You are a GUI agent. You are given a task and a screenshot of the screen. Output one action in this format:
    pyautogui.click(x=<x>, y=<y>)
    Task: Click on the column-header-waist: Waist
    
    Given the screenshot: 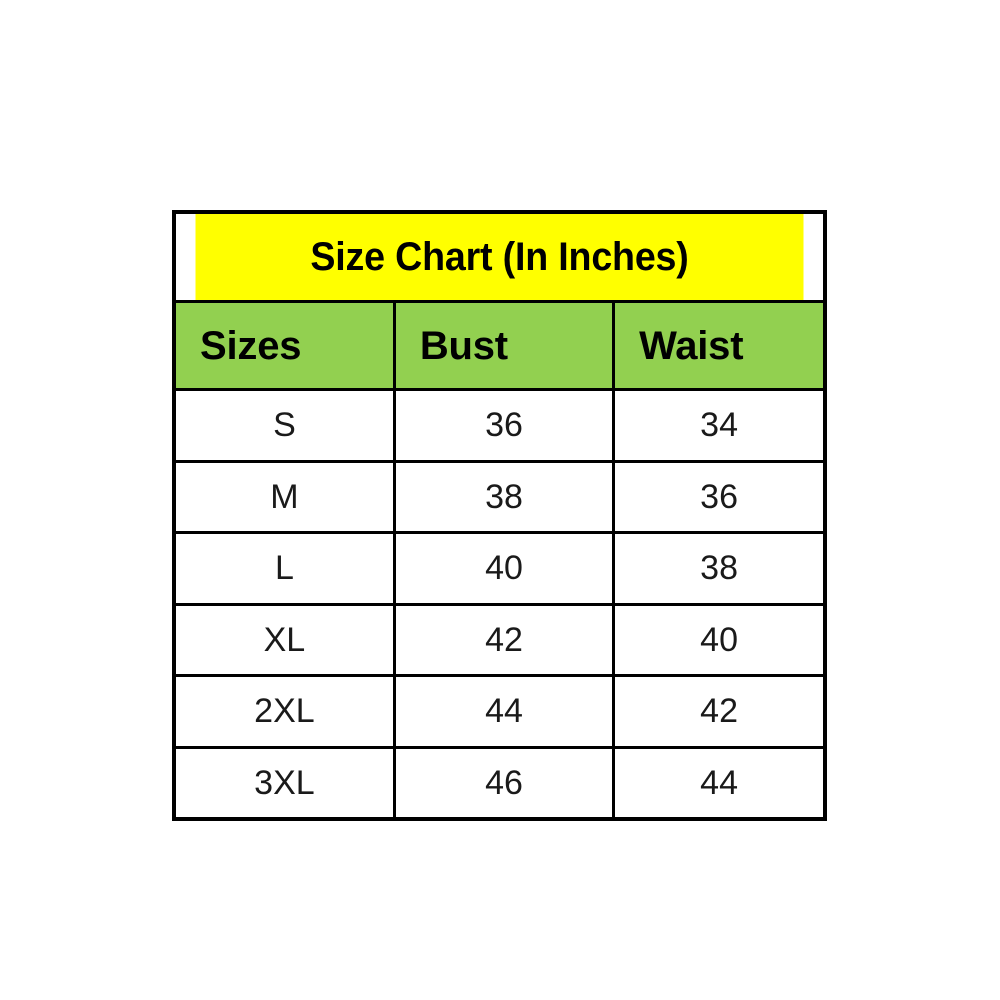 What is the action you would take?
    pyautogui.click(x=719, y=345)
    